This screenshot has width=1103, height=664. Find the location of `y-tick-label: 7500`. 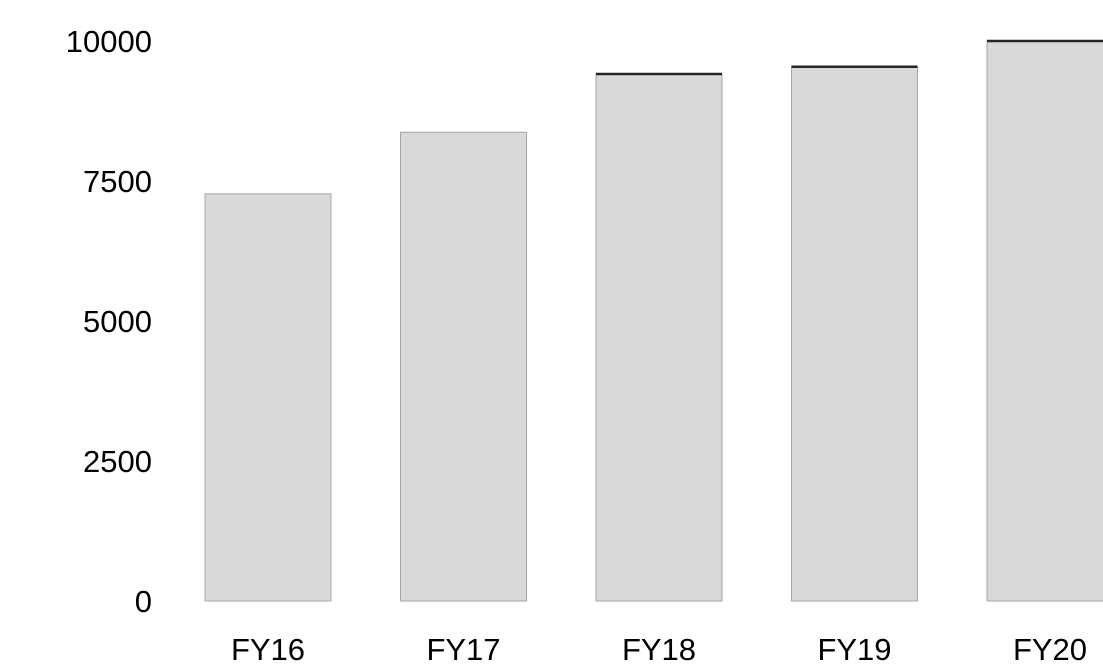

y-tick-label: 7500 is located at coordinates (117, 181).